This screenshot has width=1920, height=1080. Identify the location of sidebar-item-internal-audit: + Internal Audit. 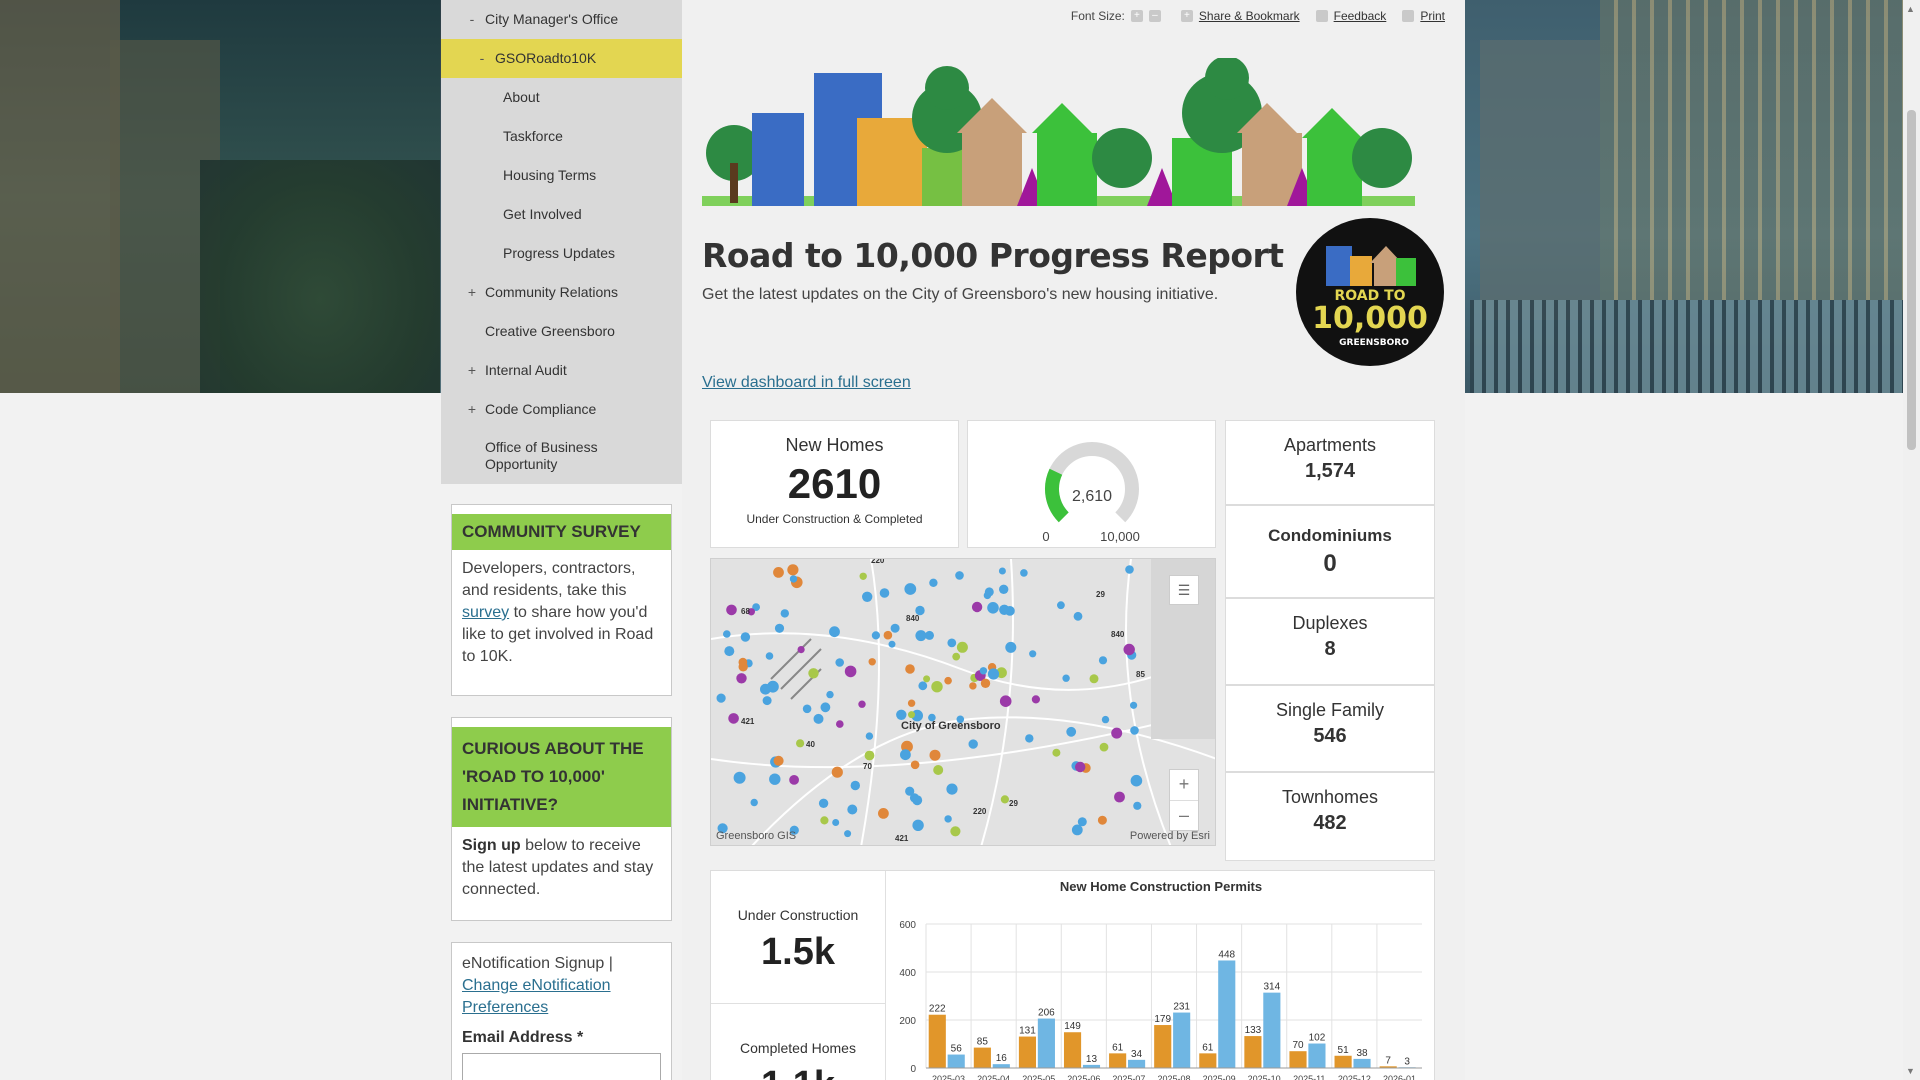
(561, 370).